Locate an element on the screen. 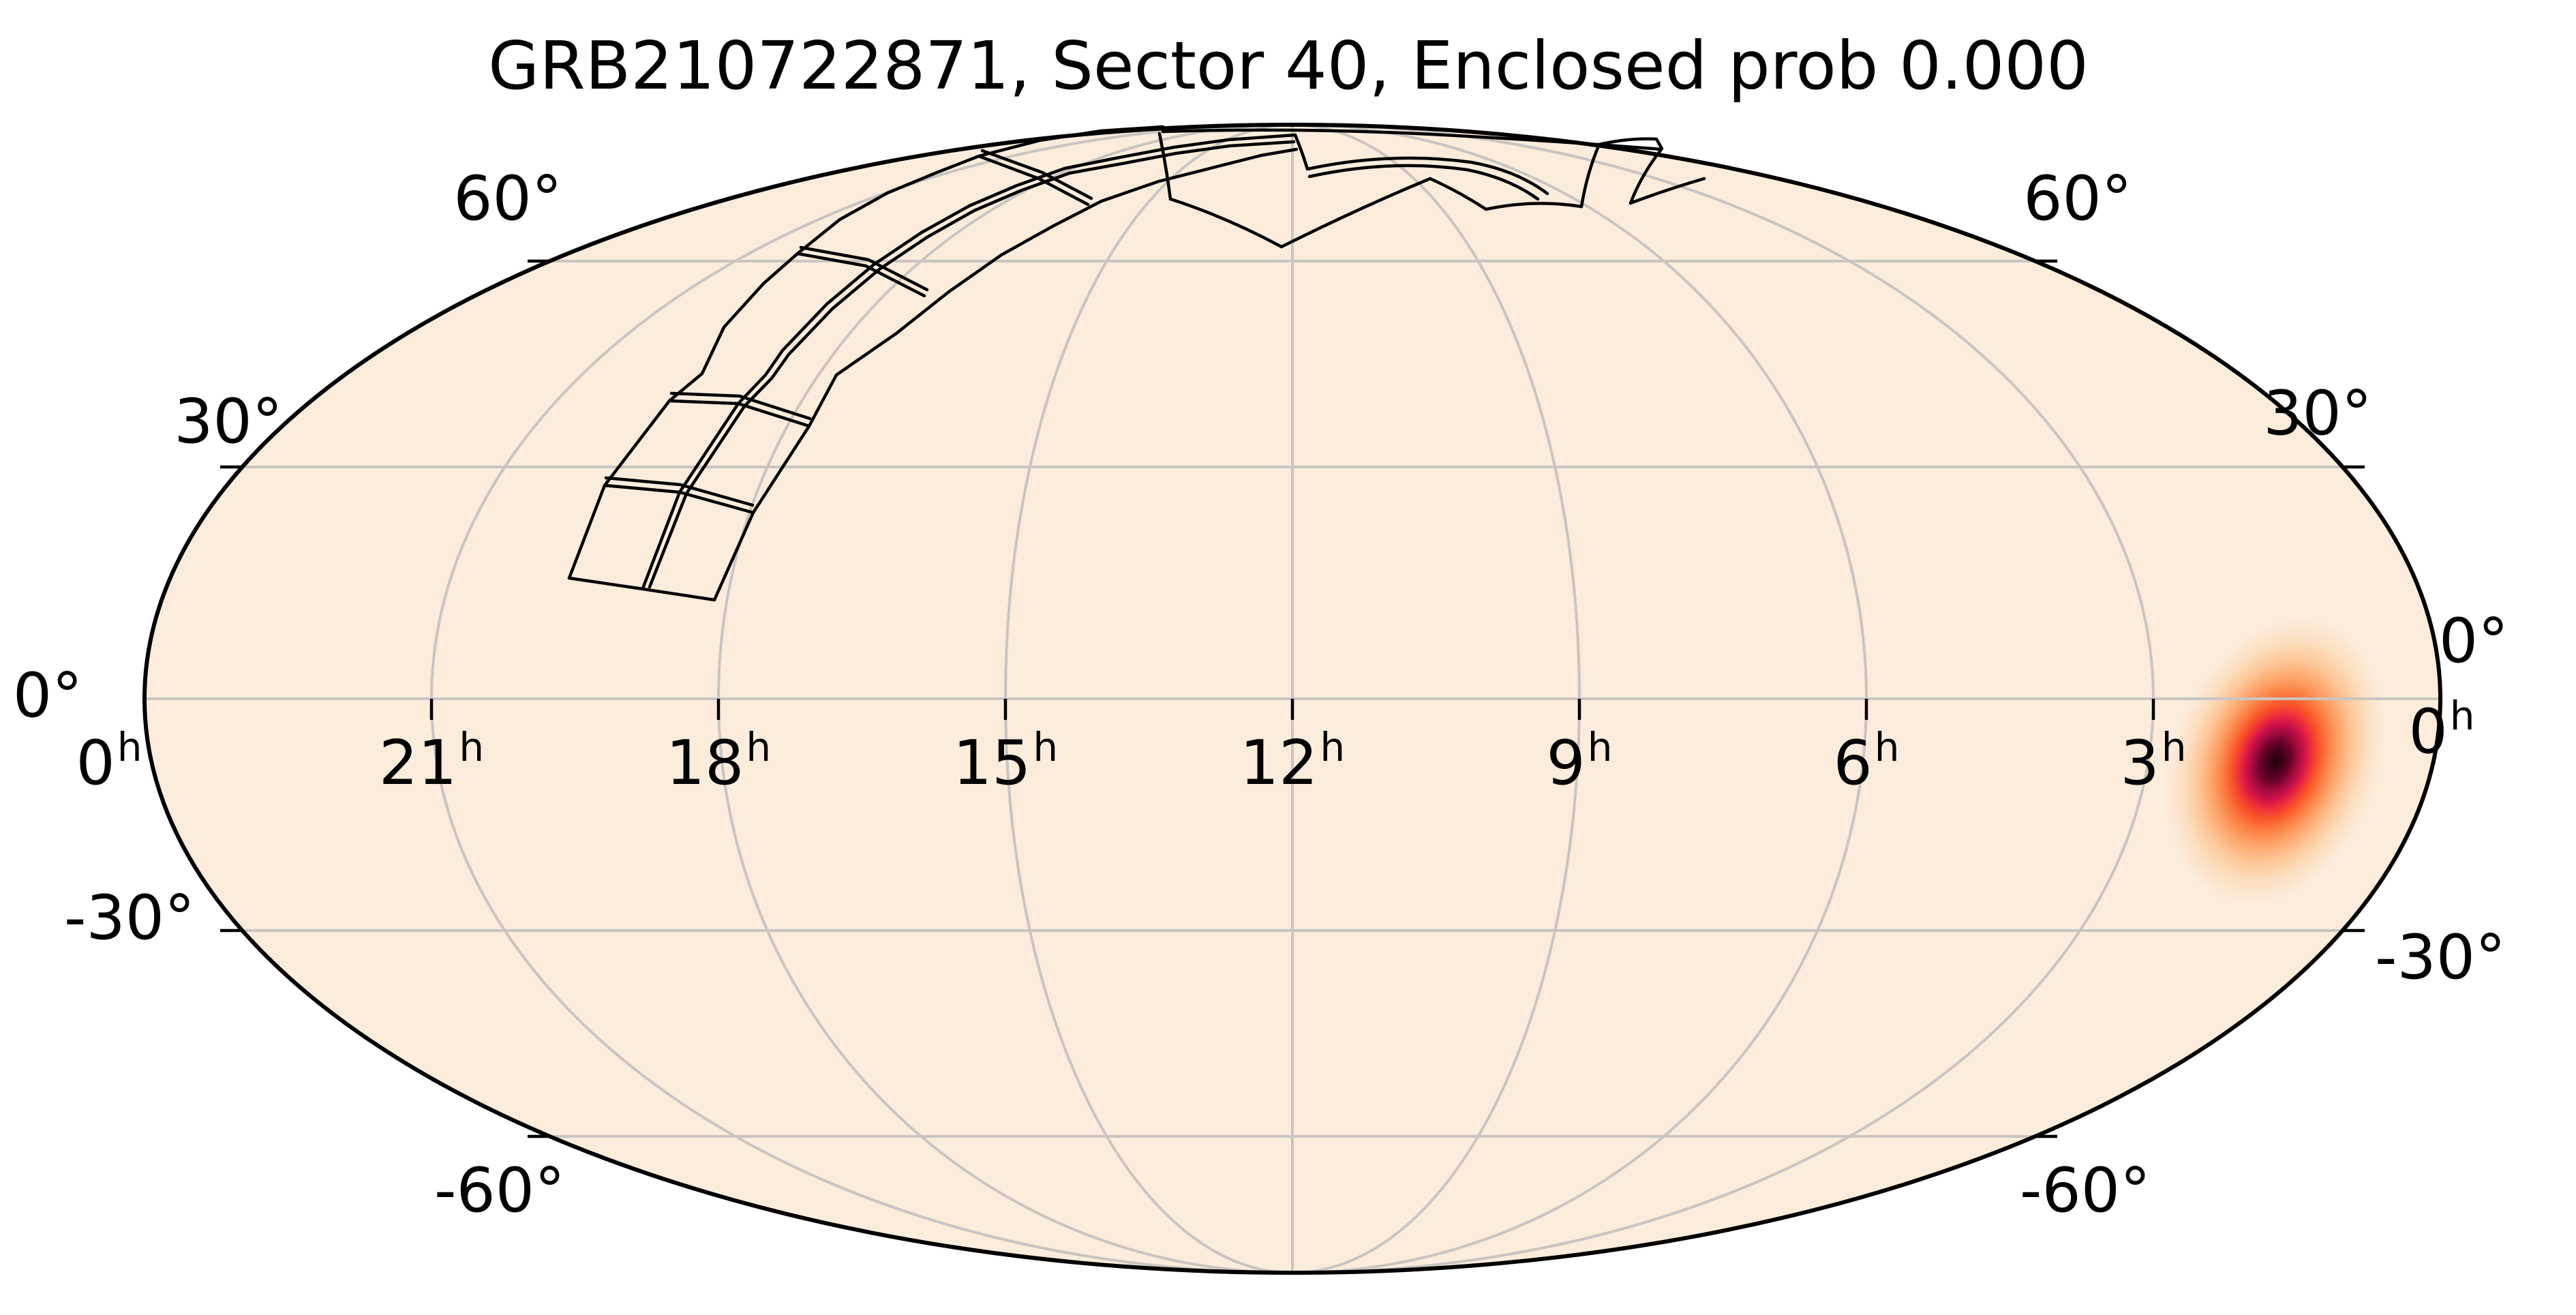 The height and width of the screenshot is (1315, 2576). grb-probability-blob is located at coordinates (2275, 761).